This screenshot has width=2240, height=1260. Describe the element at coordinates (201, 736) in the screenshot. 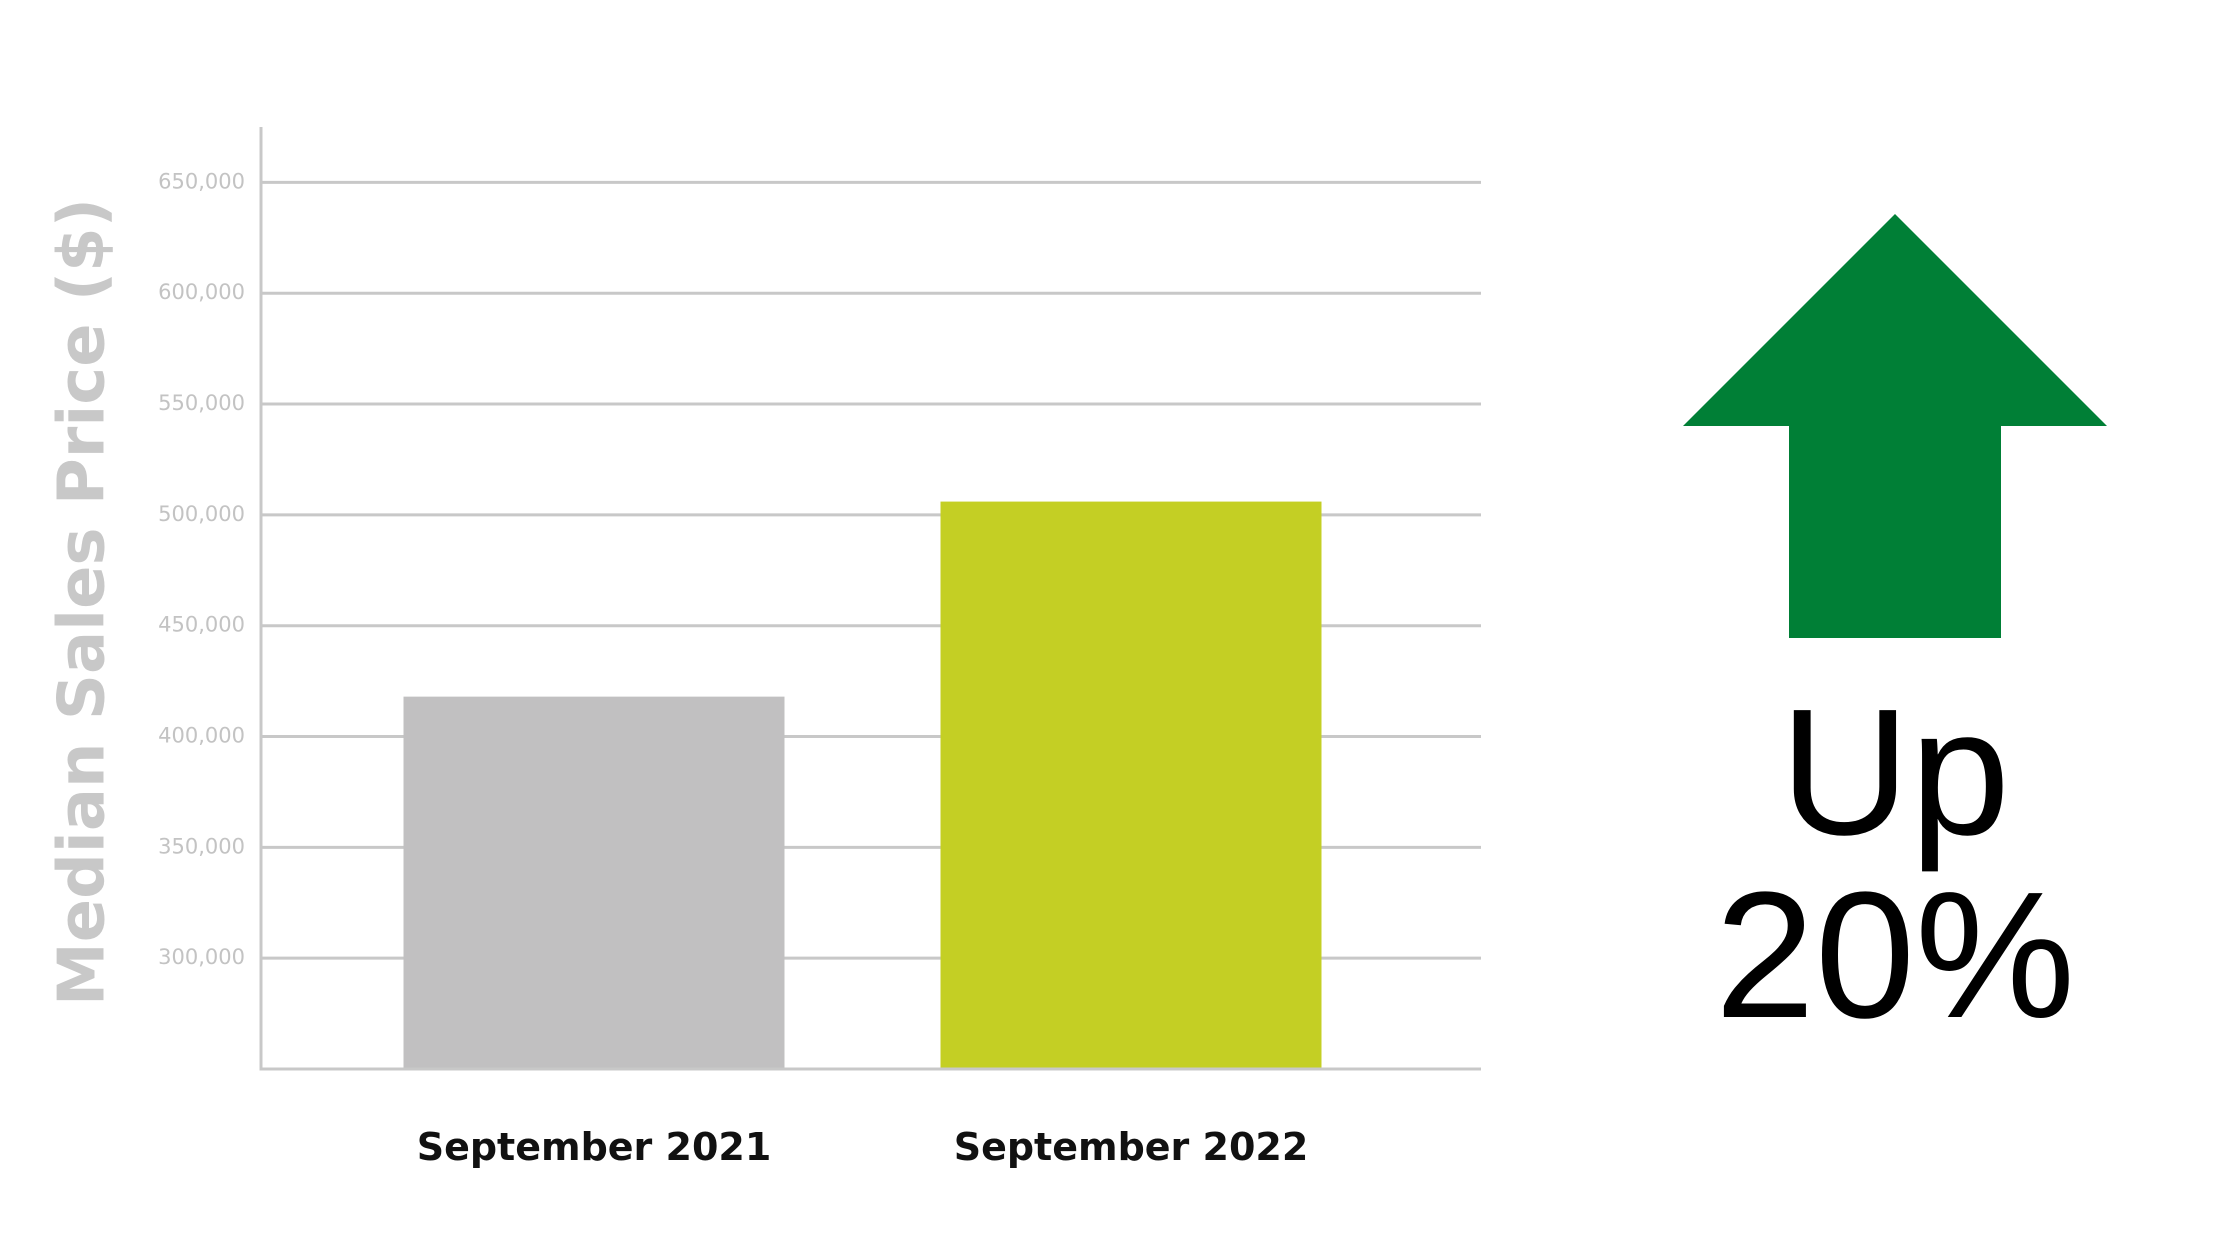

I see `y-tick-label: 400,000` at that location.